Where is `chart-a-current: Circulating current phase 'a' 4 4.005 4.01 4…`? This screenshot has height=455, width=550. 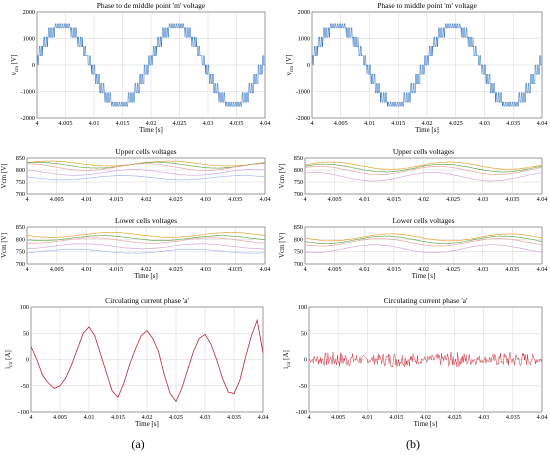 chart-a-current: Circulating current phase 'a' 4 4.005 4.01 4… is located at coordinates (136, 362).